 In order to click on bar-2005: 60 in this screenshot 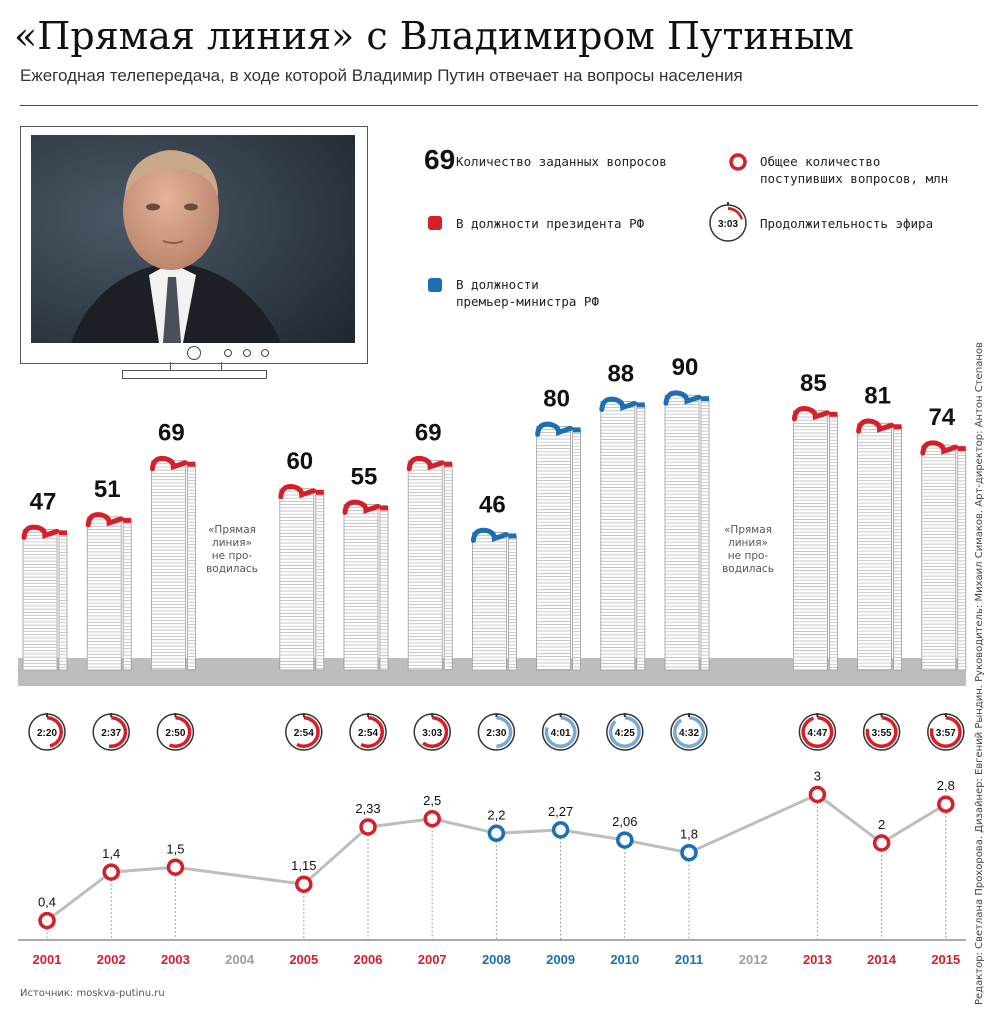, I will do `click(301, 559)`.